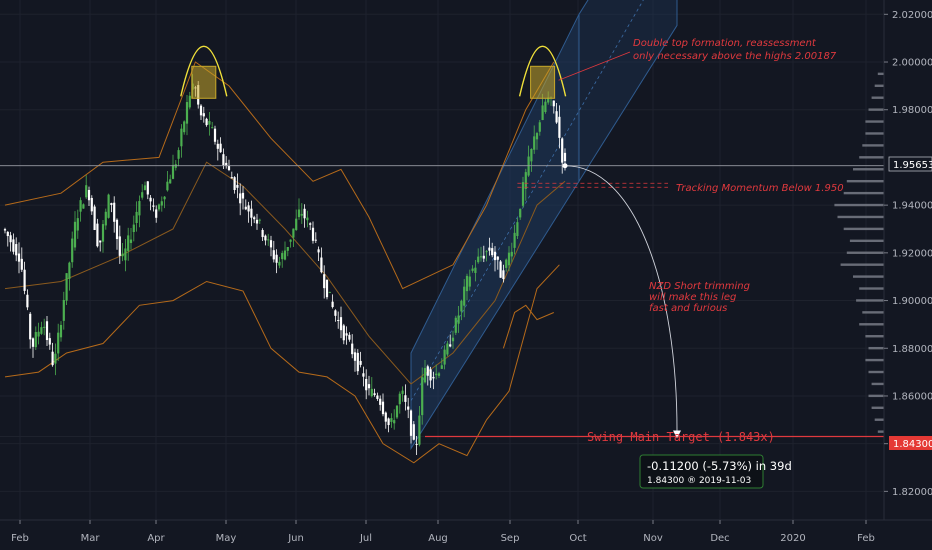 This screenshot has width=932, height=550. Describe the element at coordinates (792, 538) in the screenshot. I see `time-tick-label-11: 2020` at that location.